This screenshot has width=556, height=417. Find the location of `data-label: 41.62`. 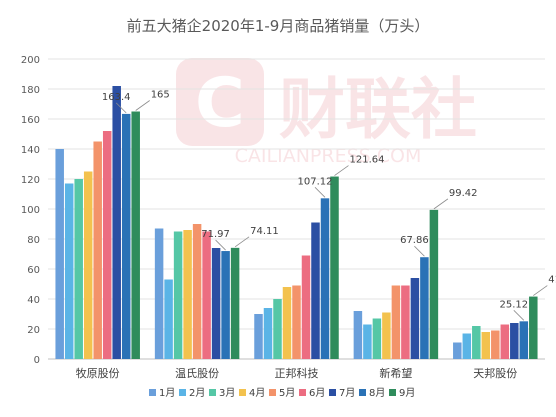

data-label: 41.62 is located at coordinates (552, 280).